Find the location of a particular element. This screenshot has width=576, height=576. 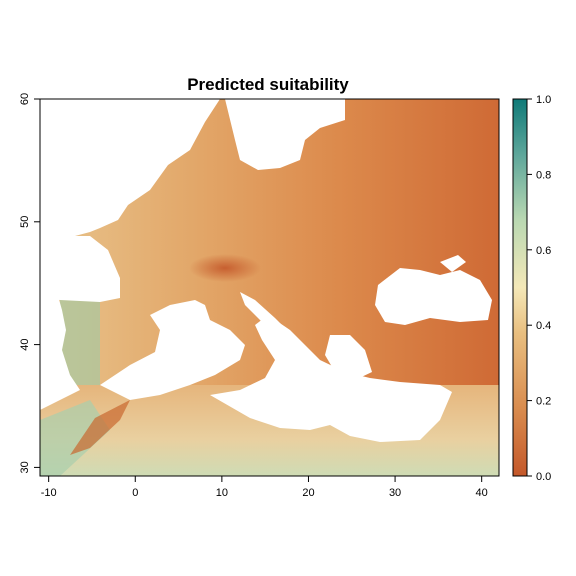

north-sea is located at coordinates (130, 169).